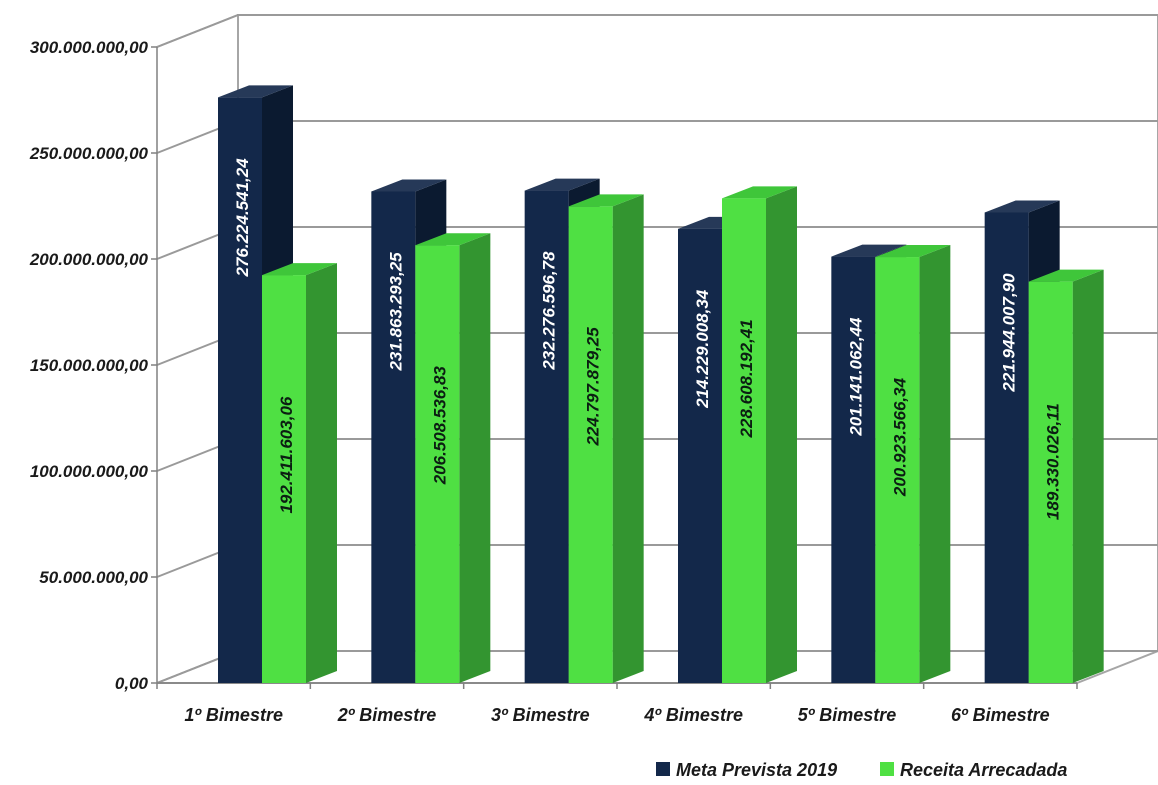 The width and height of the screenshot is (1158, 785). What do you see at coordinates (1009, 333) in the screenshot?
I see `data-label: 221.944.007,90` at bounding box center [1009, 333].